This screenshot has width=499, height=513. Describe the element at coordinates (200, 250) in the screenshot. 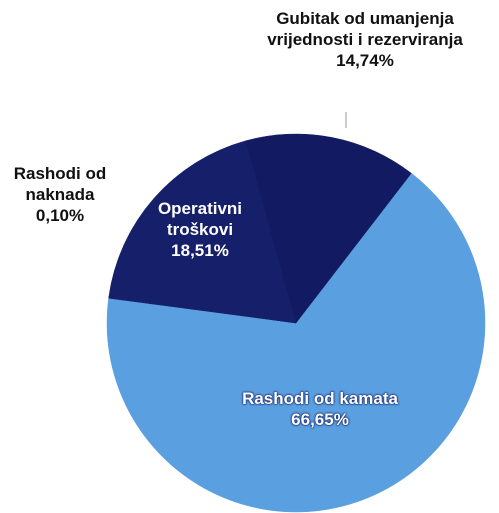

I see `slice-value: 18,51%` at that location.